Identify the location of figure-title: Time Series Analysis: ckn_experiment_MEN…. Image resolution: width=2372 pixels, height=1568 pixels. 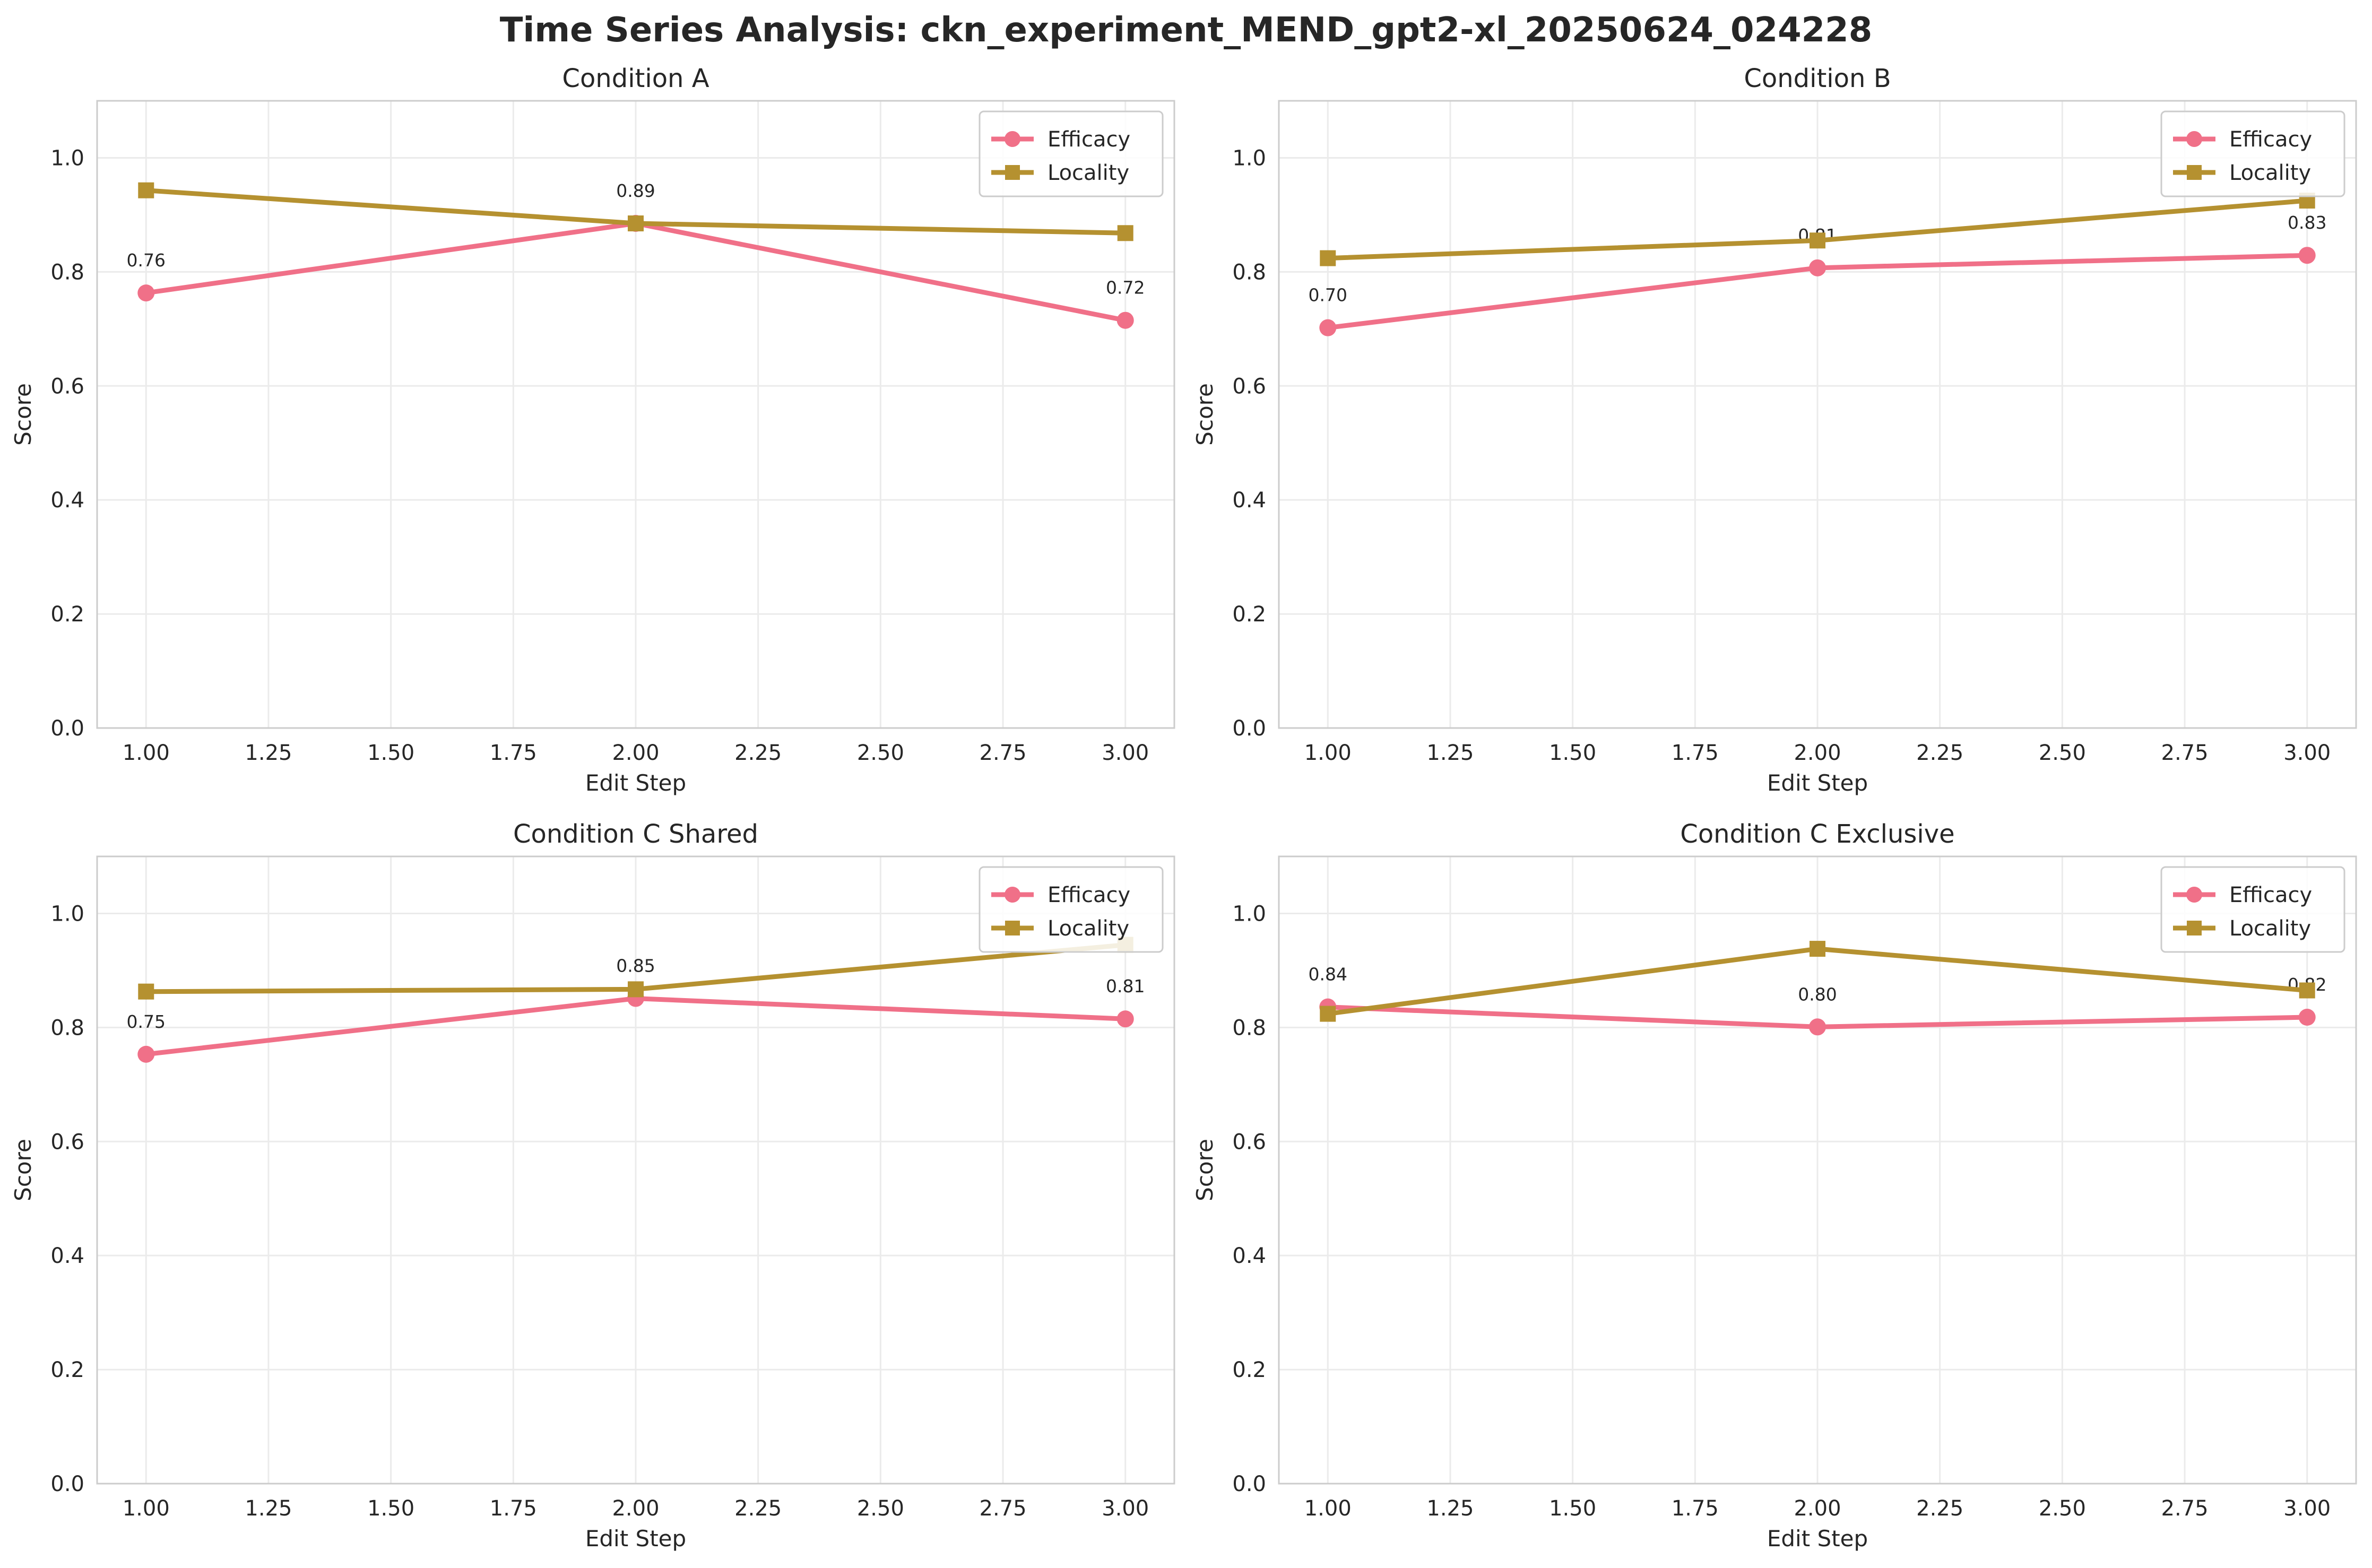
(1186, 30).